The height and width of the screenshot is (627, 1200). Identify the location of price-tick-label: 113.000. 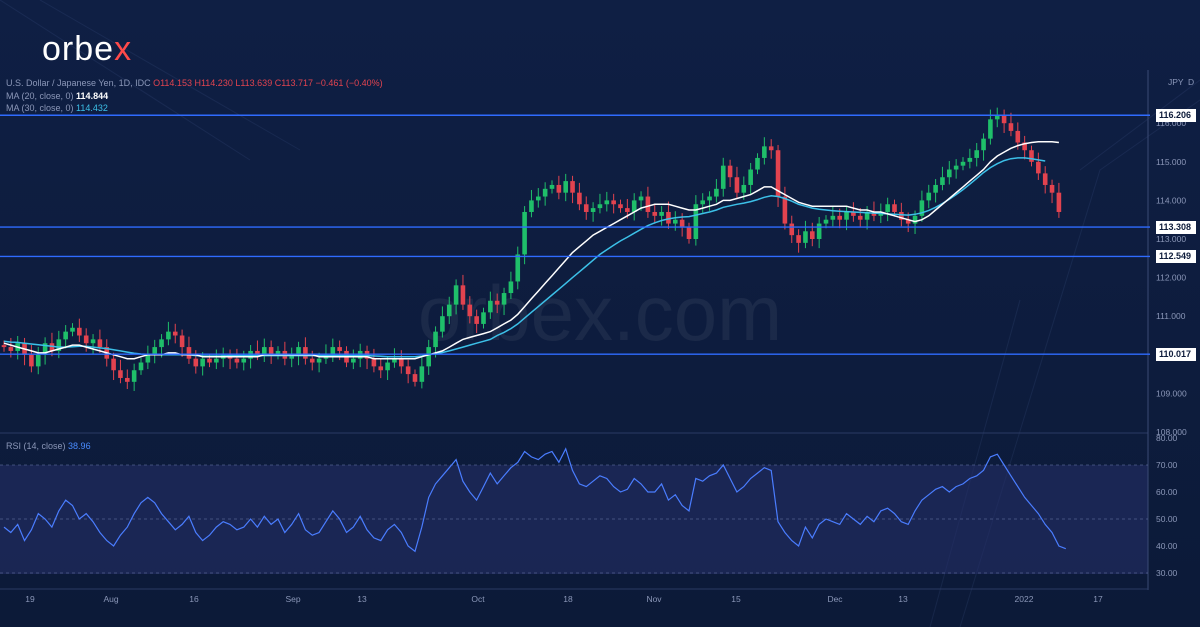
(1171, 239).